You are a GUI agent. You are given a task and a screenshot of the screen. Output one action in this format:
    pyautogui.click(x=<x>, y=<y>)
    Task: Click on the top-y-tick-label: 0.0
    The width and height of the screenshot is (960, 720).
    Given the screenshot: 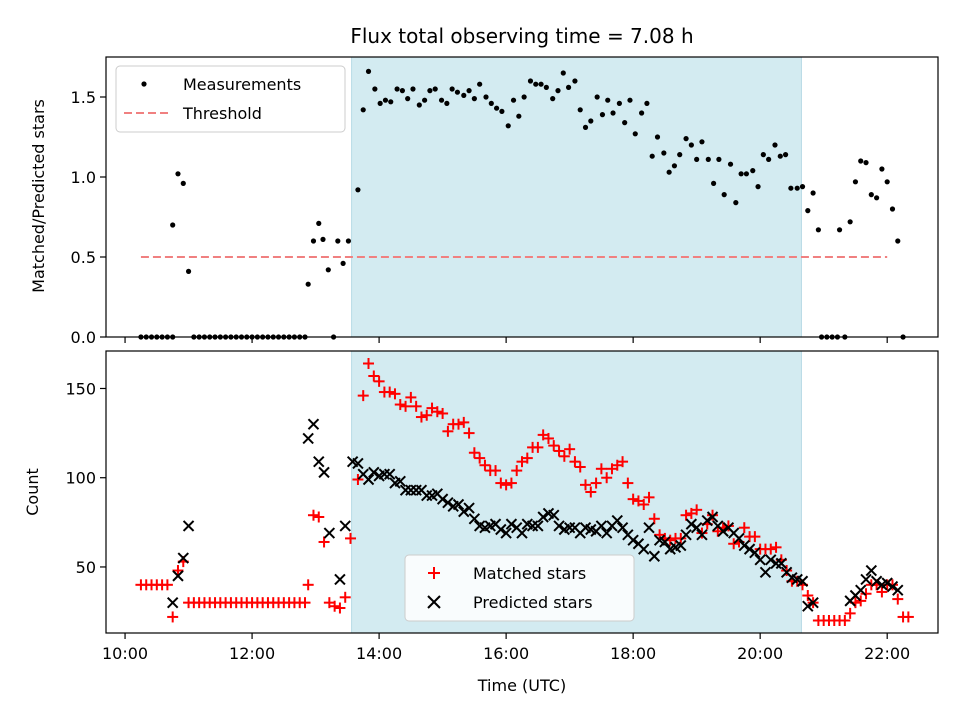 What is the action you would take?
    pyautogui.click(x=83, y=337)
    